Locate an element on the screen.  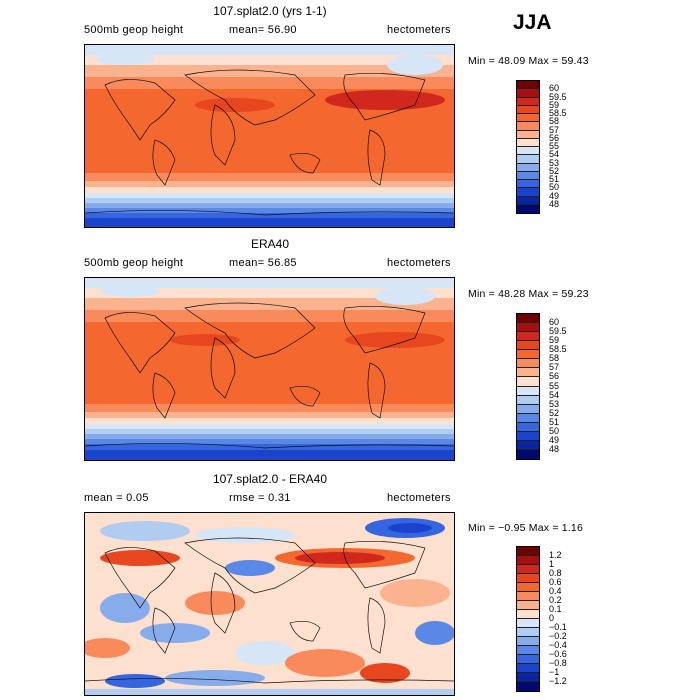
panel-3-map is located at coordinates (269, 604).